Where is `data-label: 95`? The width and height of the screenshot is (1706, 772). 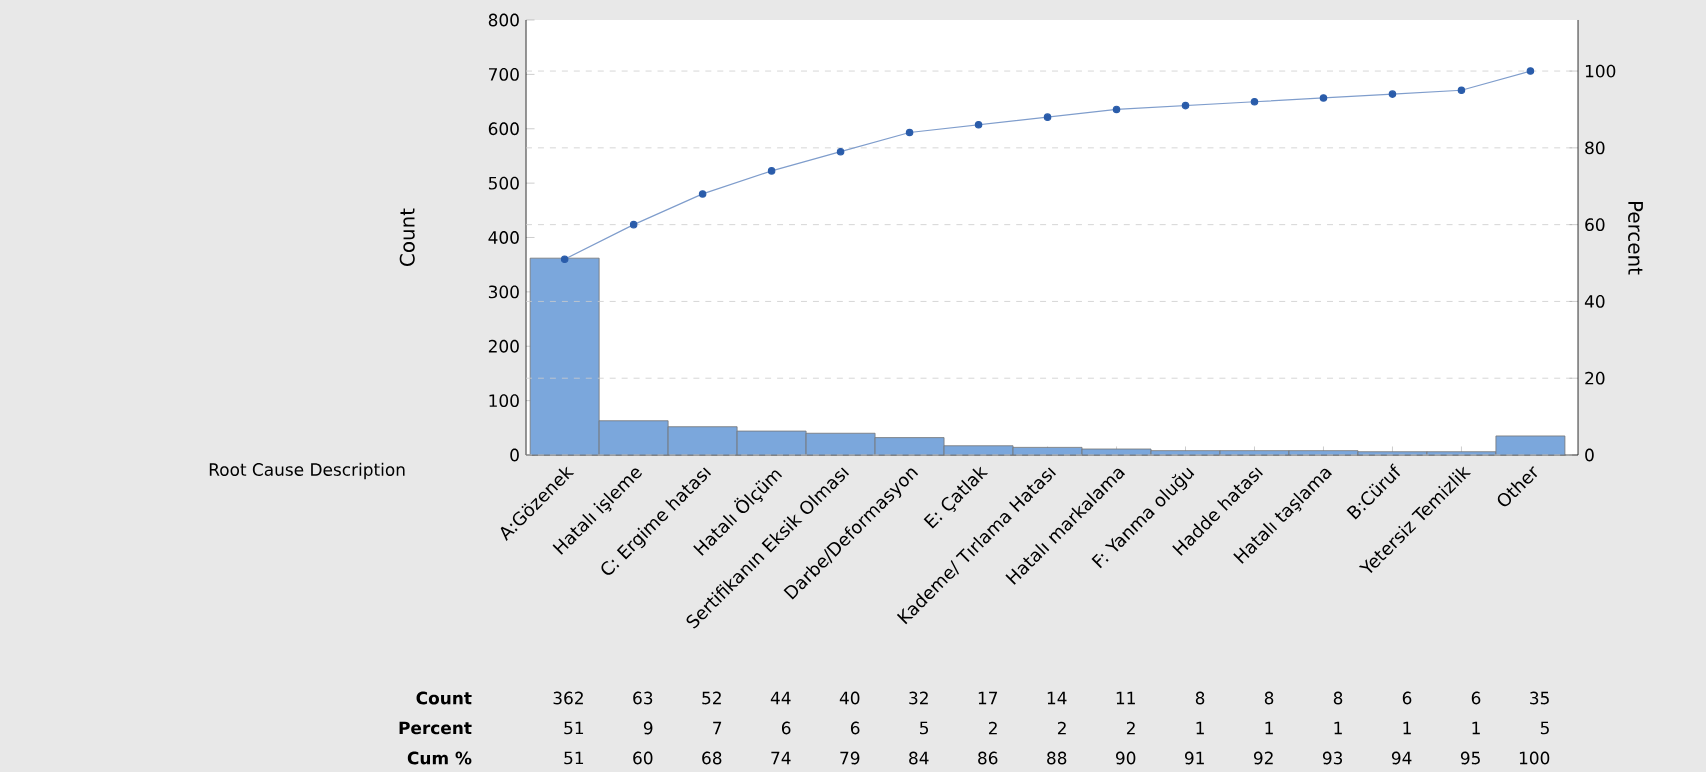 data-label: 95 is located at coordinates (1470, 758).